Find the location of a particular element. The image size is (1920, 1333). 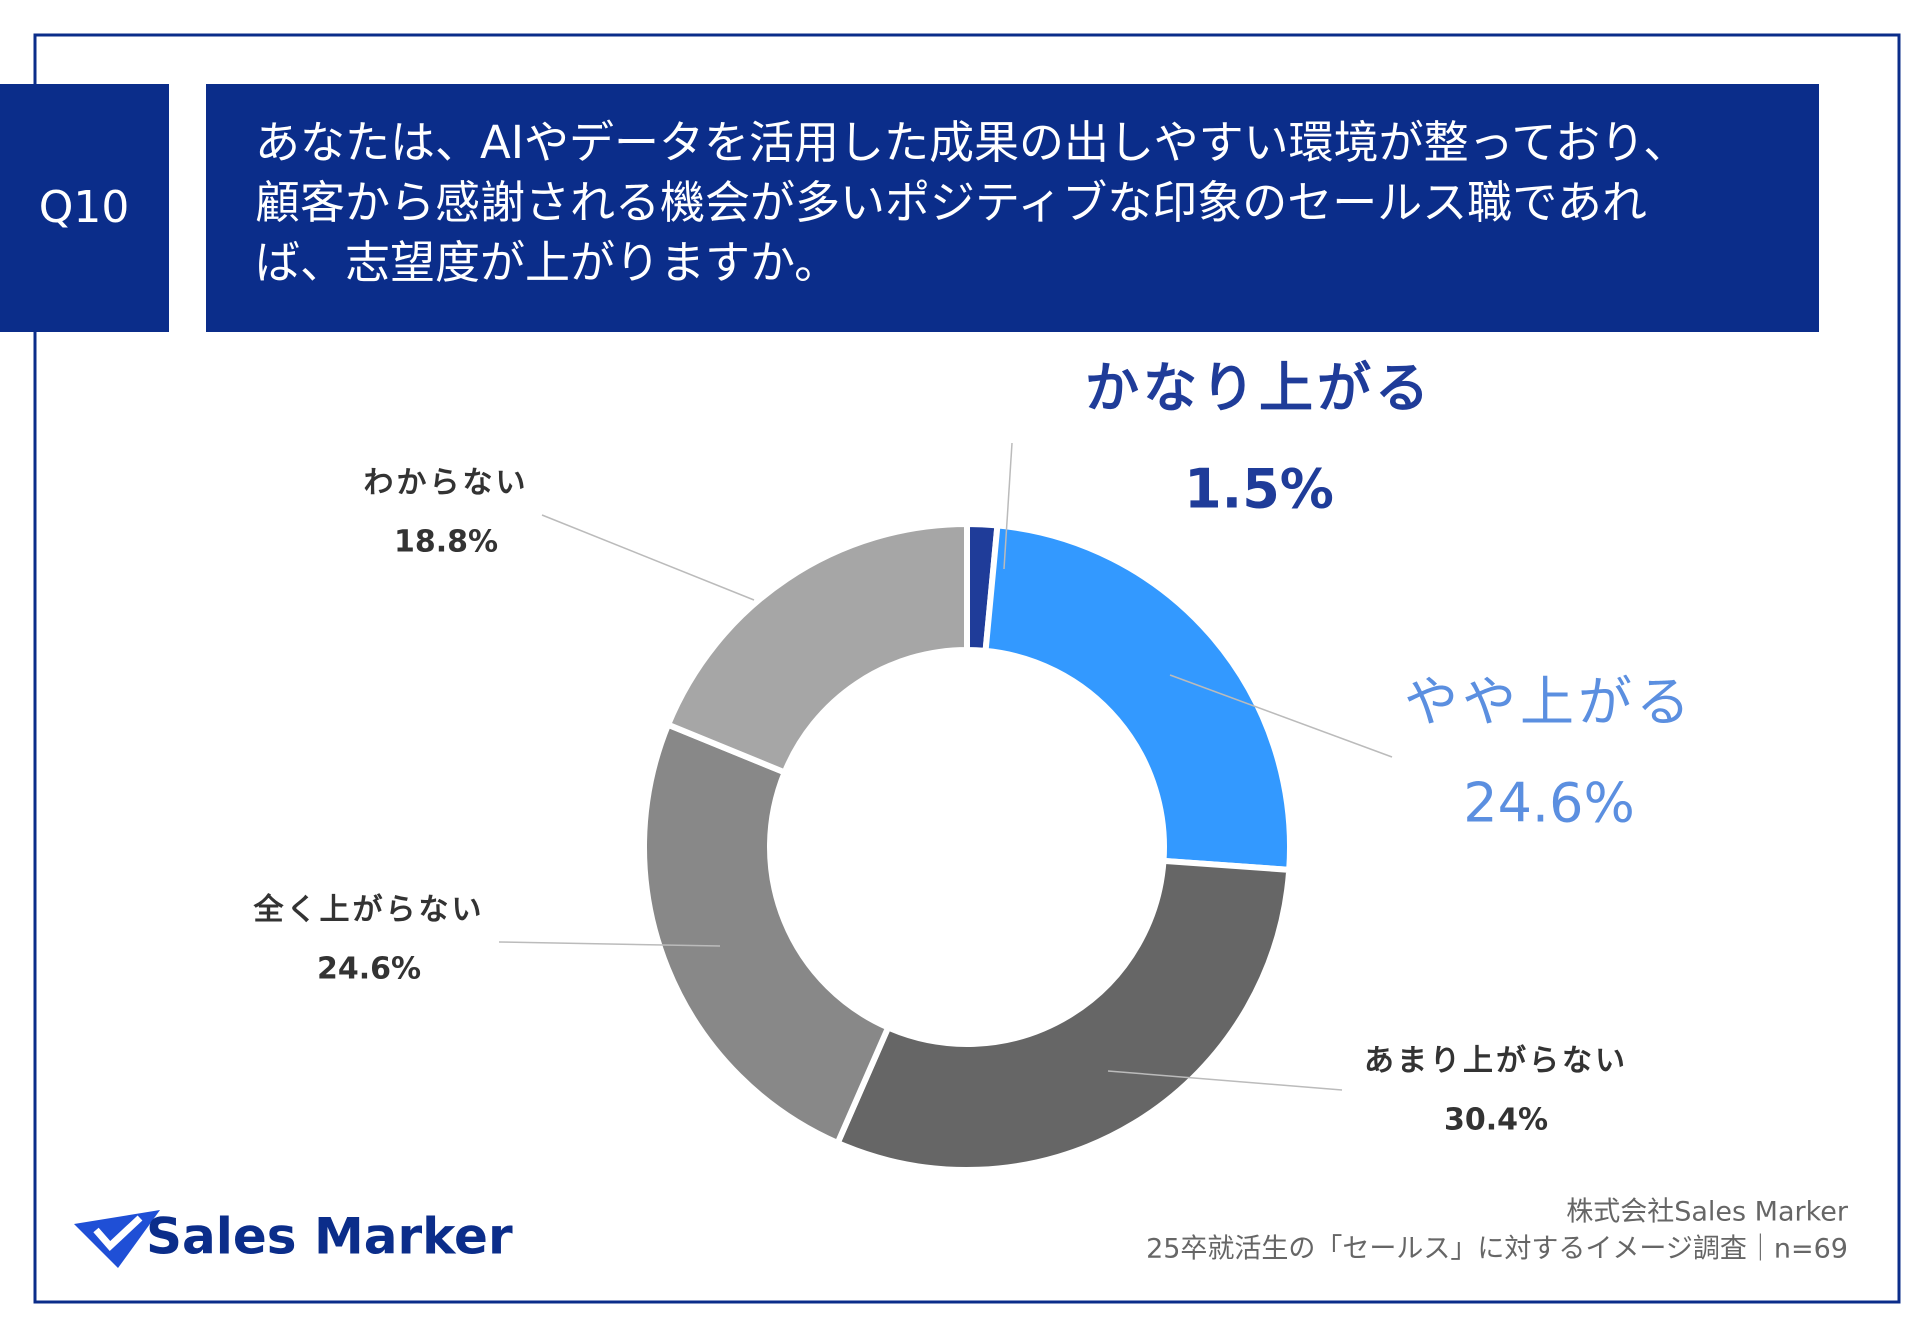

category-label: あまり上がらない is located at coordinates (1496, 1061).